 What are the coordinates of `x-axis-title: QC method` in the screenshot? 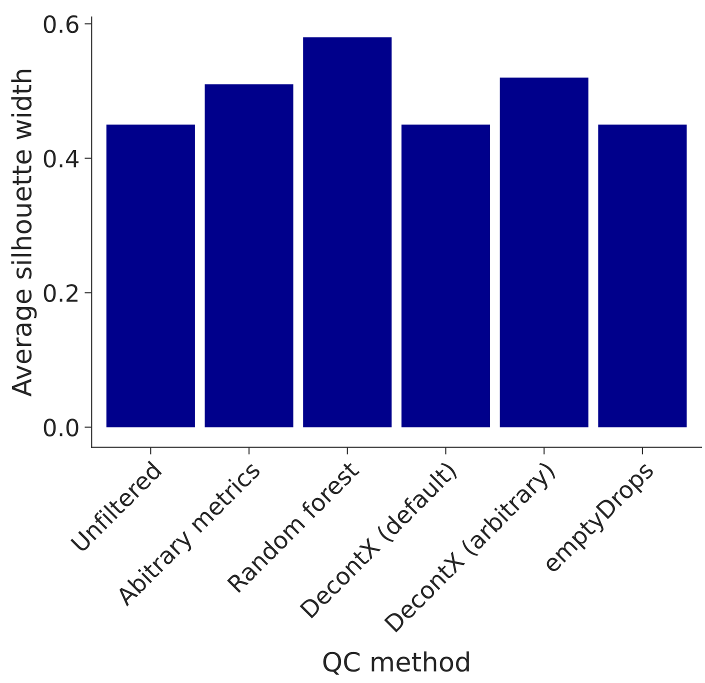 It's located at (396, 663).